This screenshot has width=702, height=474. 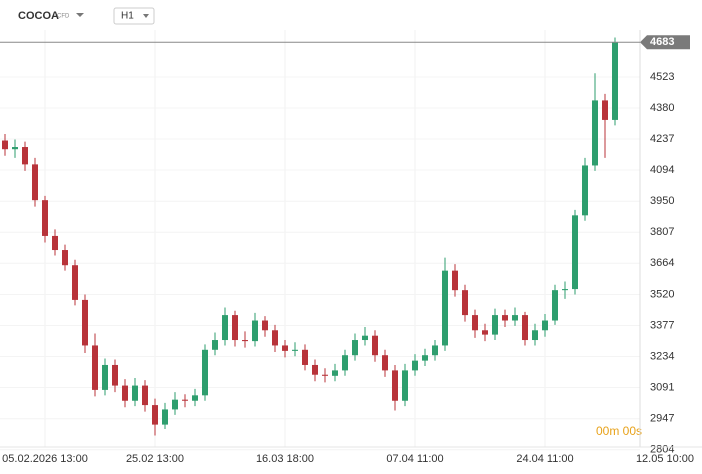 What do you see at coordinates (662, 77) in the screenshot?
I see `y-tick-label: 4523` at bounding box center [662, 77].